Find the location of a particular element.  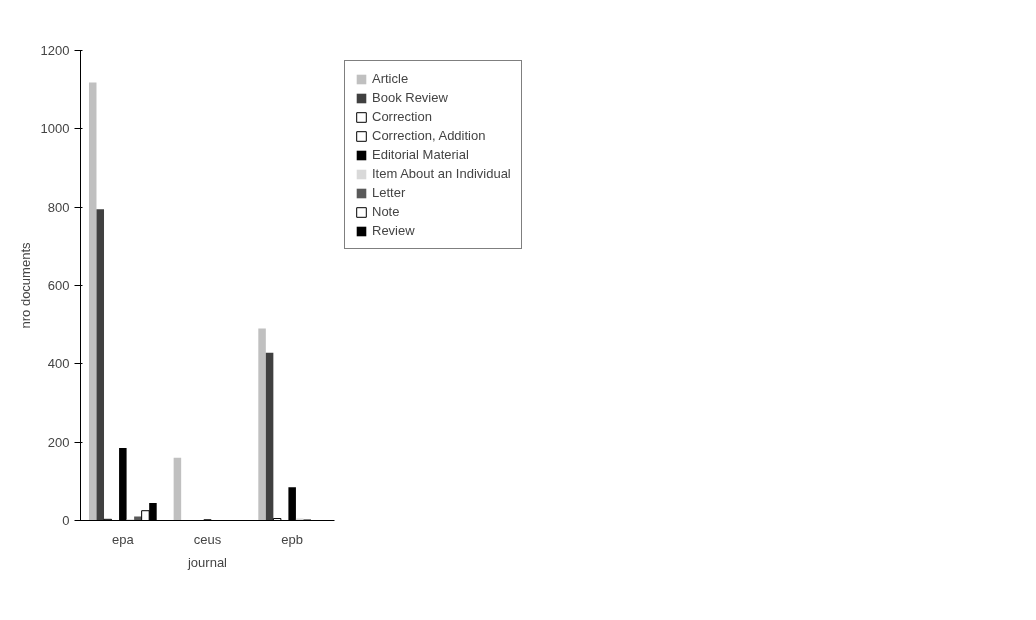

legend-label: Correction, Addition is located at coordinates (429, 135).